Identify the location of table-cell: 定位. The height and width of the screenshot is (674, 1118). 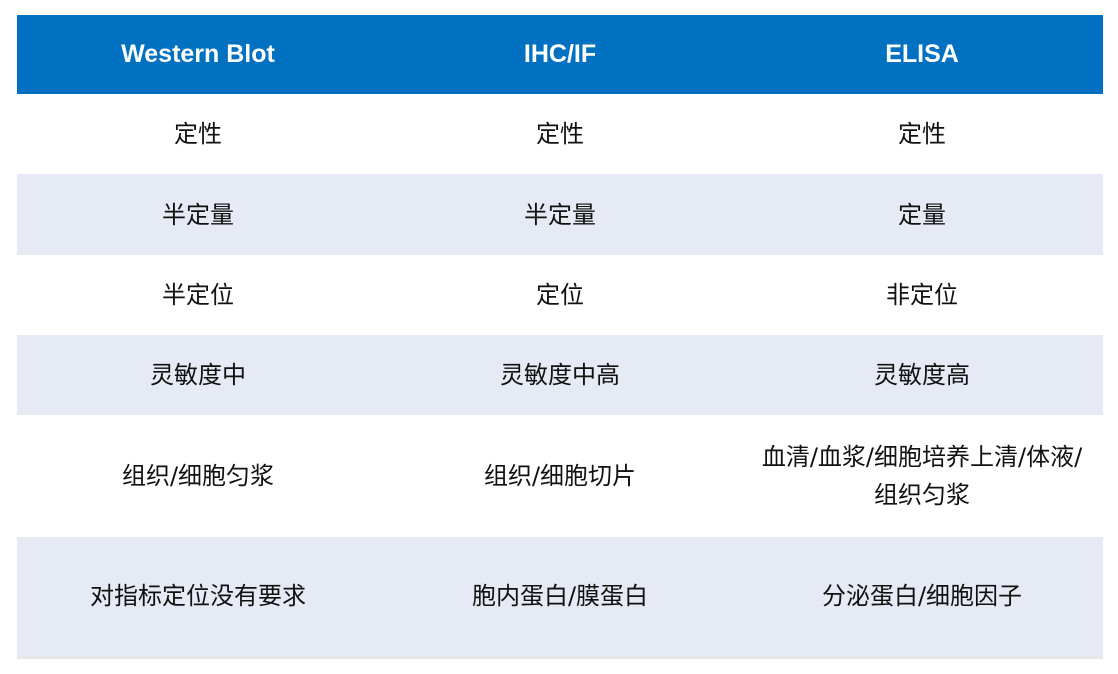
(560, 295).